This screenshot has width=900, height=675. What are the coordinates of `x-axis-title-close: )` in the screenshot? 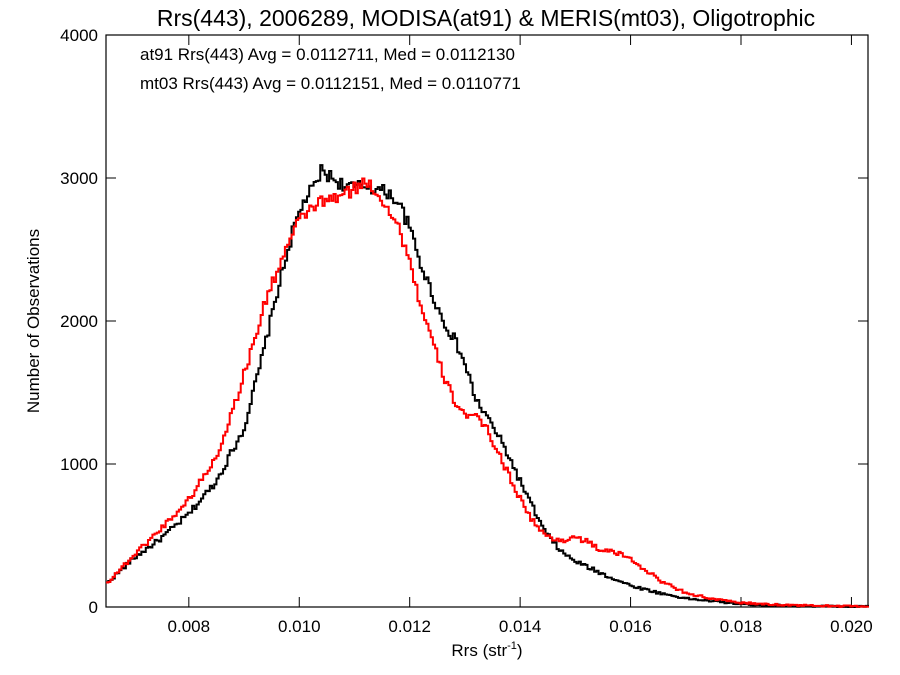 It's located at (520, 650).